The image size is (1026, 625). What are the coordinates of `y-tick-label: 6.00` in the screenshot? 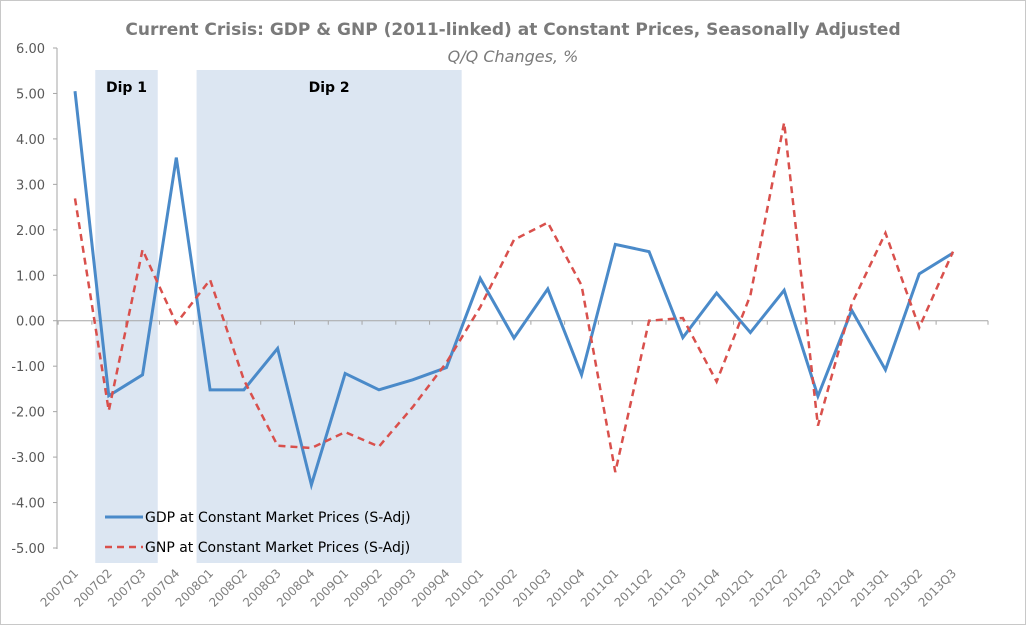 It's located at (30, 49).